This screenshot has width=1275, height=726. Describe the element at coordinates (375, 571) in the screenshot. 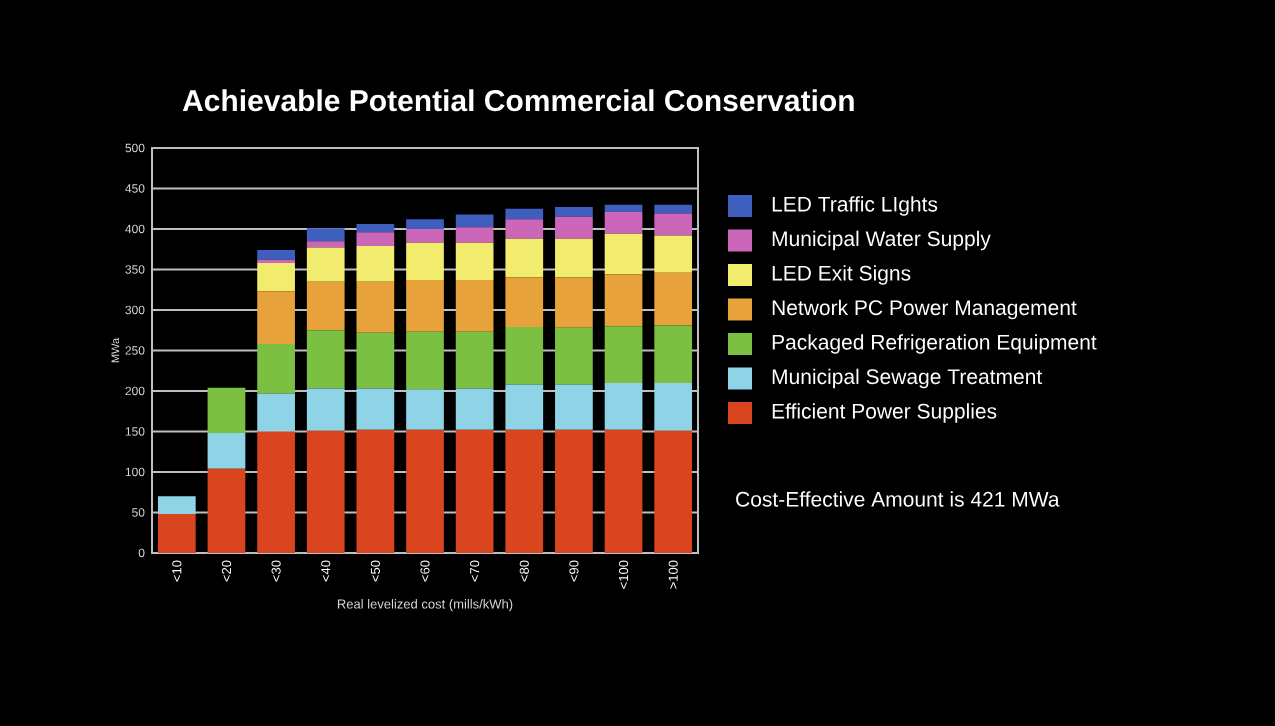

I see `x-tick-label: <50` at that location.